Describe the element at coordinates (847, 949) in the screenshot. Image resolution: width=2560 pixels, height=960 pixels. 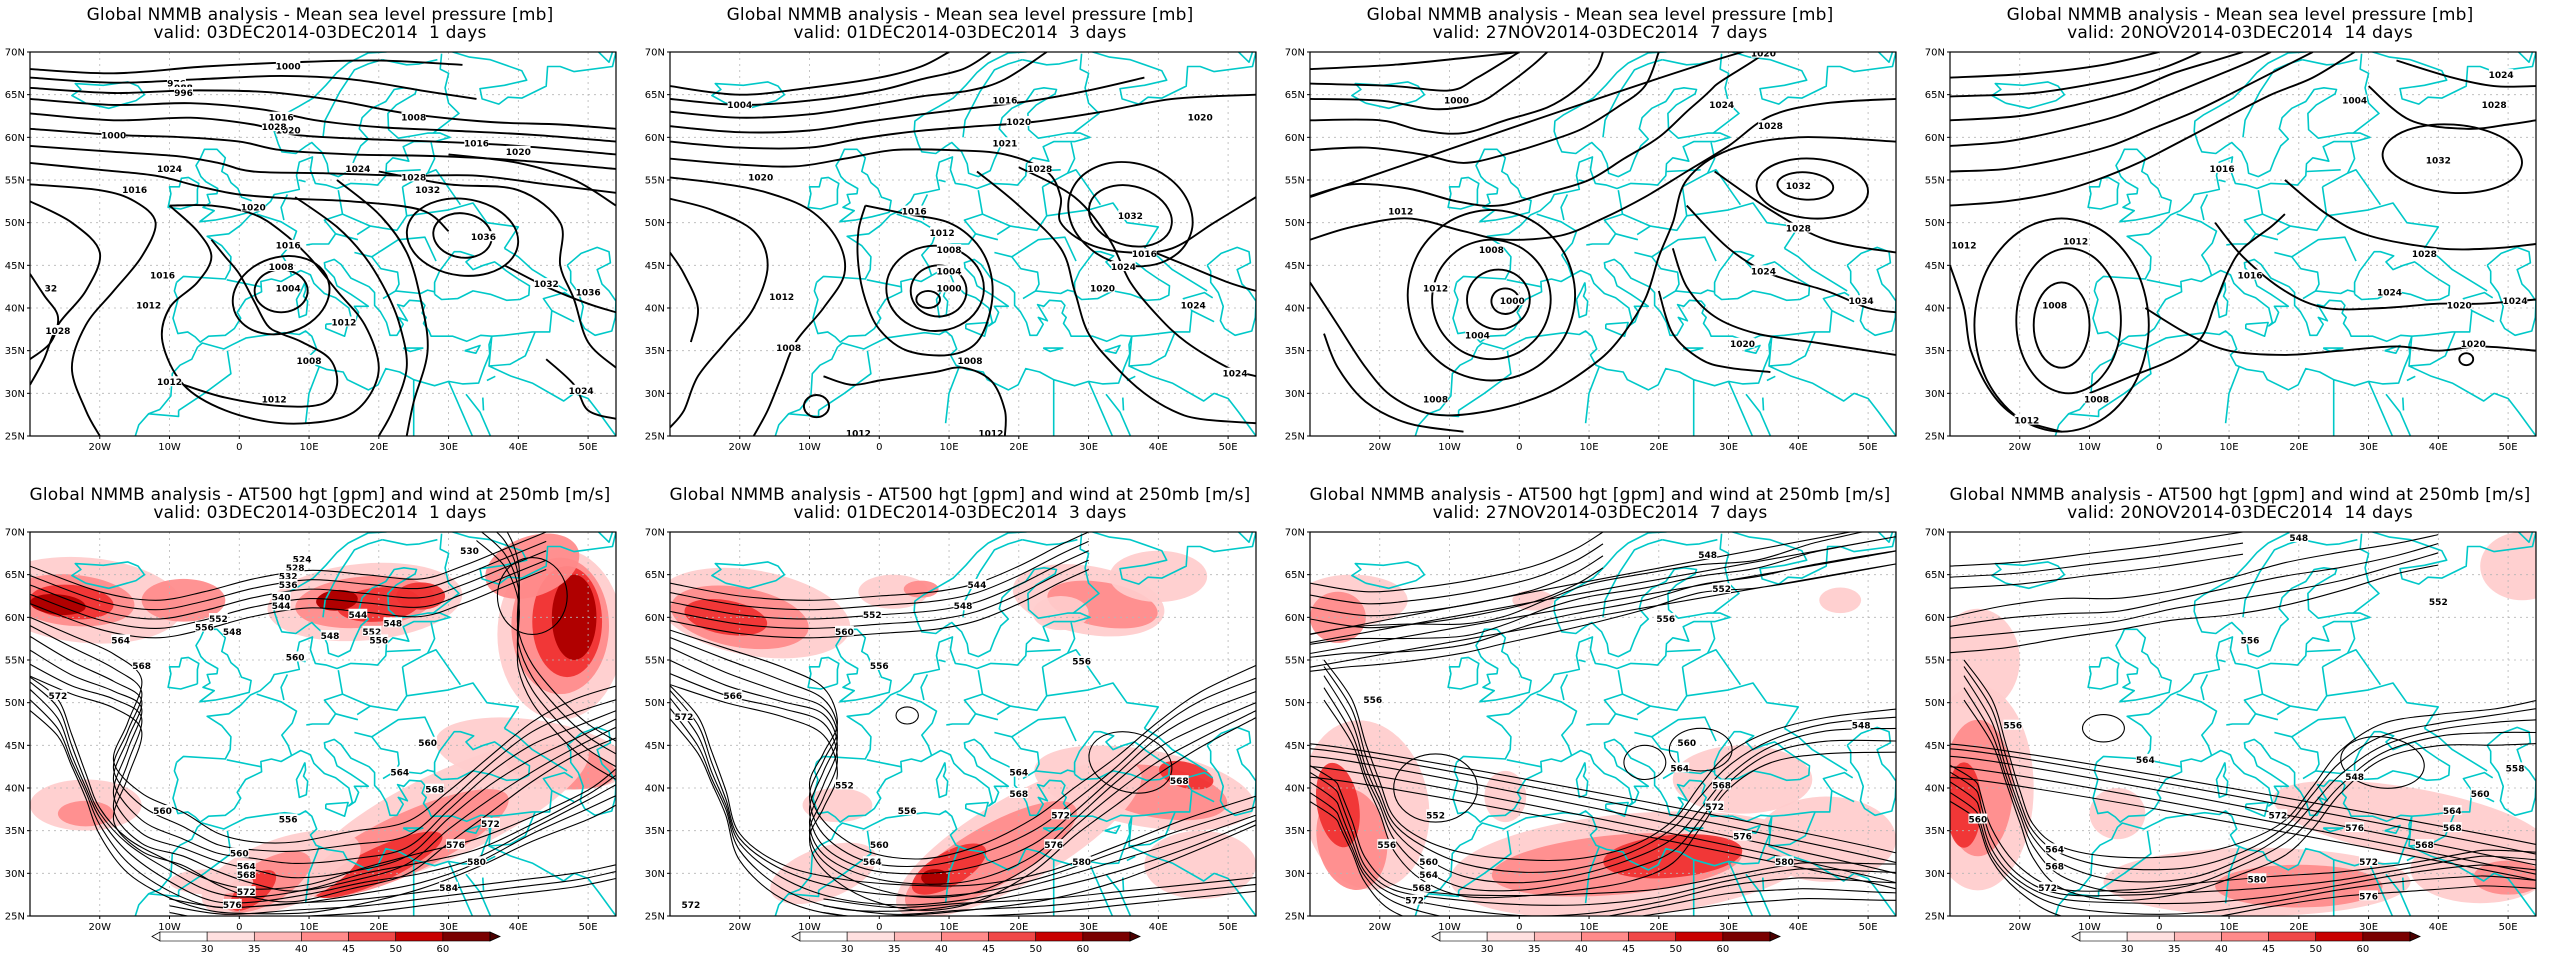
I see `colorbar-tick-label: 30` at that location.